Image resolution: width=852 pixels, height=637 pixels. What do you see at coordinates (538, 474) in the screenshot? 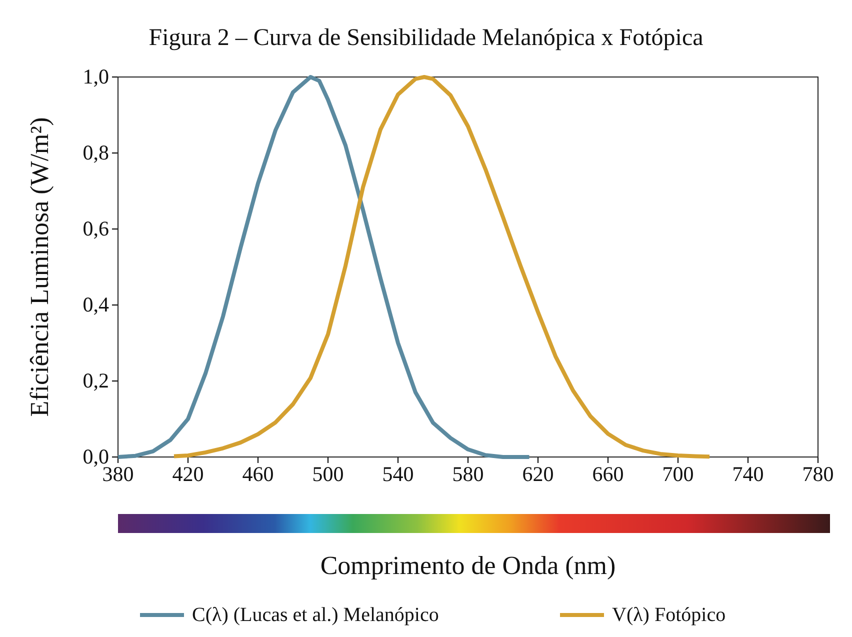
I see `x-tick-label: 620` at bounding box center [538, 474].